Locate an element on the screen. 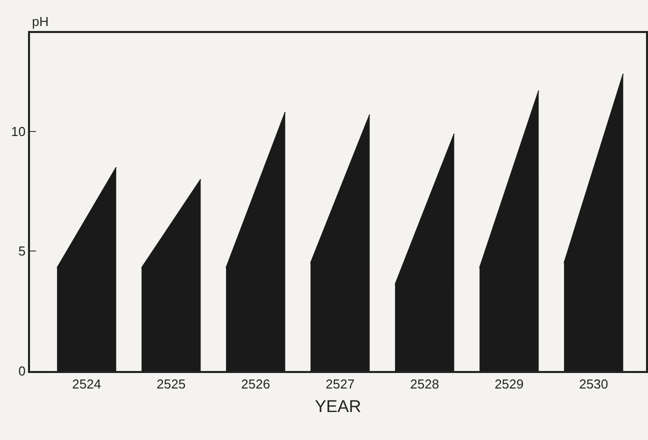 This screenshot has width=648, height=440. x-tick-label: 2524 is located at coordinates (87, 384).